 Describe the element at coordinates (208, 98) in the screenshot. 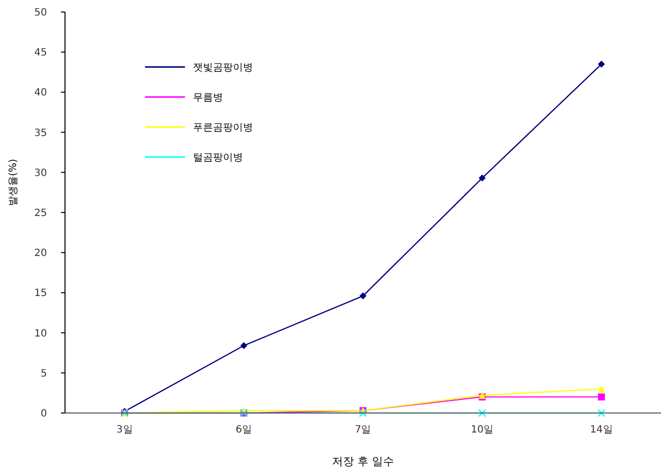

I see `legend-label: 무름병` at that location.